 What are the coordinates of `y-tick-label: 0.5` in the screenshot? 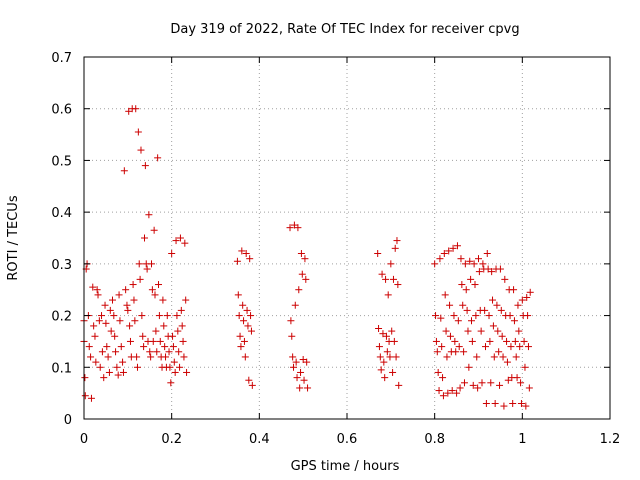 It's located at (61, 161).